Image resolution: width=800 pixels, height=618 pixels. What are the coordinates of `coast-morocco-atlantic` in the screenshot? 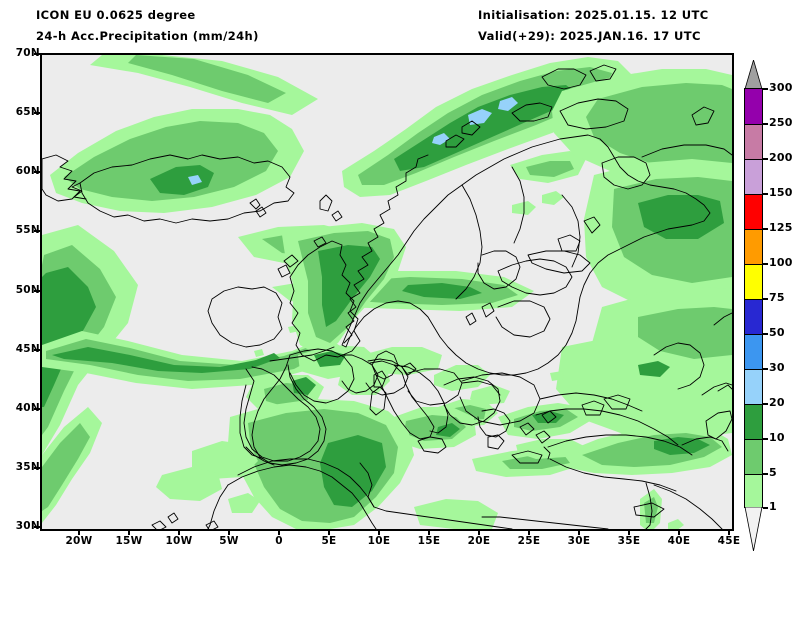 It's located at (218, 506).